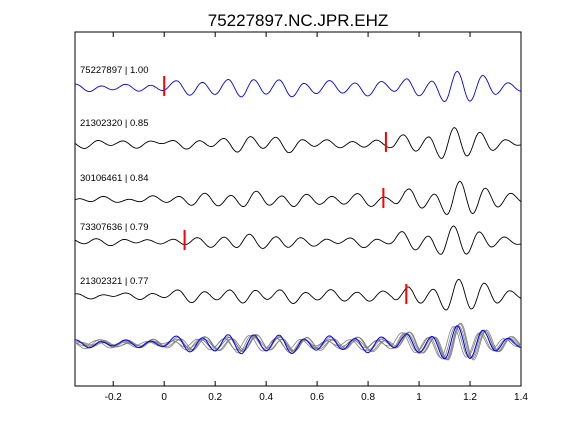 The width and height of the screenshot is (576, 437). What do you see at coordinates (114, 397) in the screenshot?
I see `x-tick-label: -0.2` at bounding box center [114, 397].